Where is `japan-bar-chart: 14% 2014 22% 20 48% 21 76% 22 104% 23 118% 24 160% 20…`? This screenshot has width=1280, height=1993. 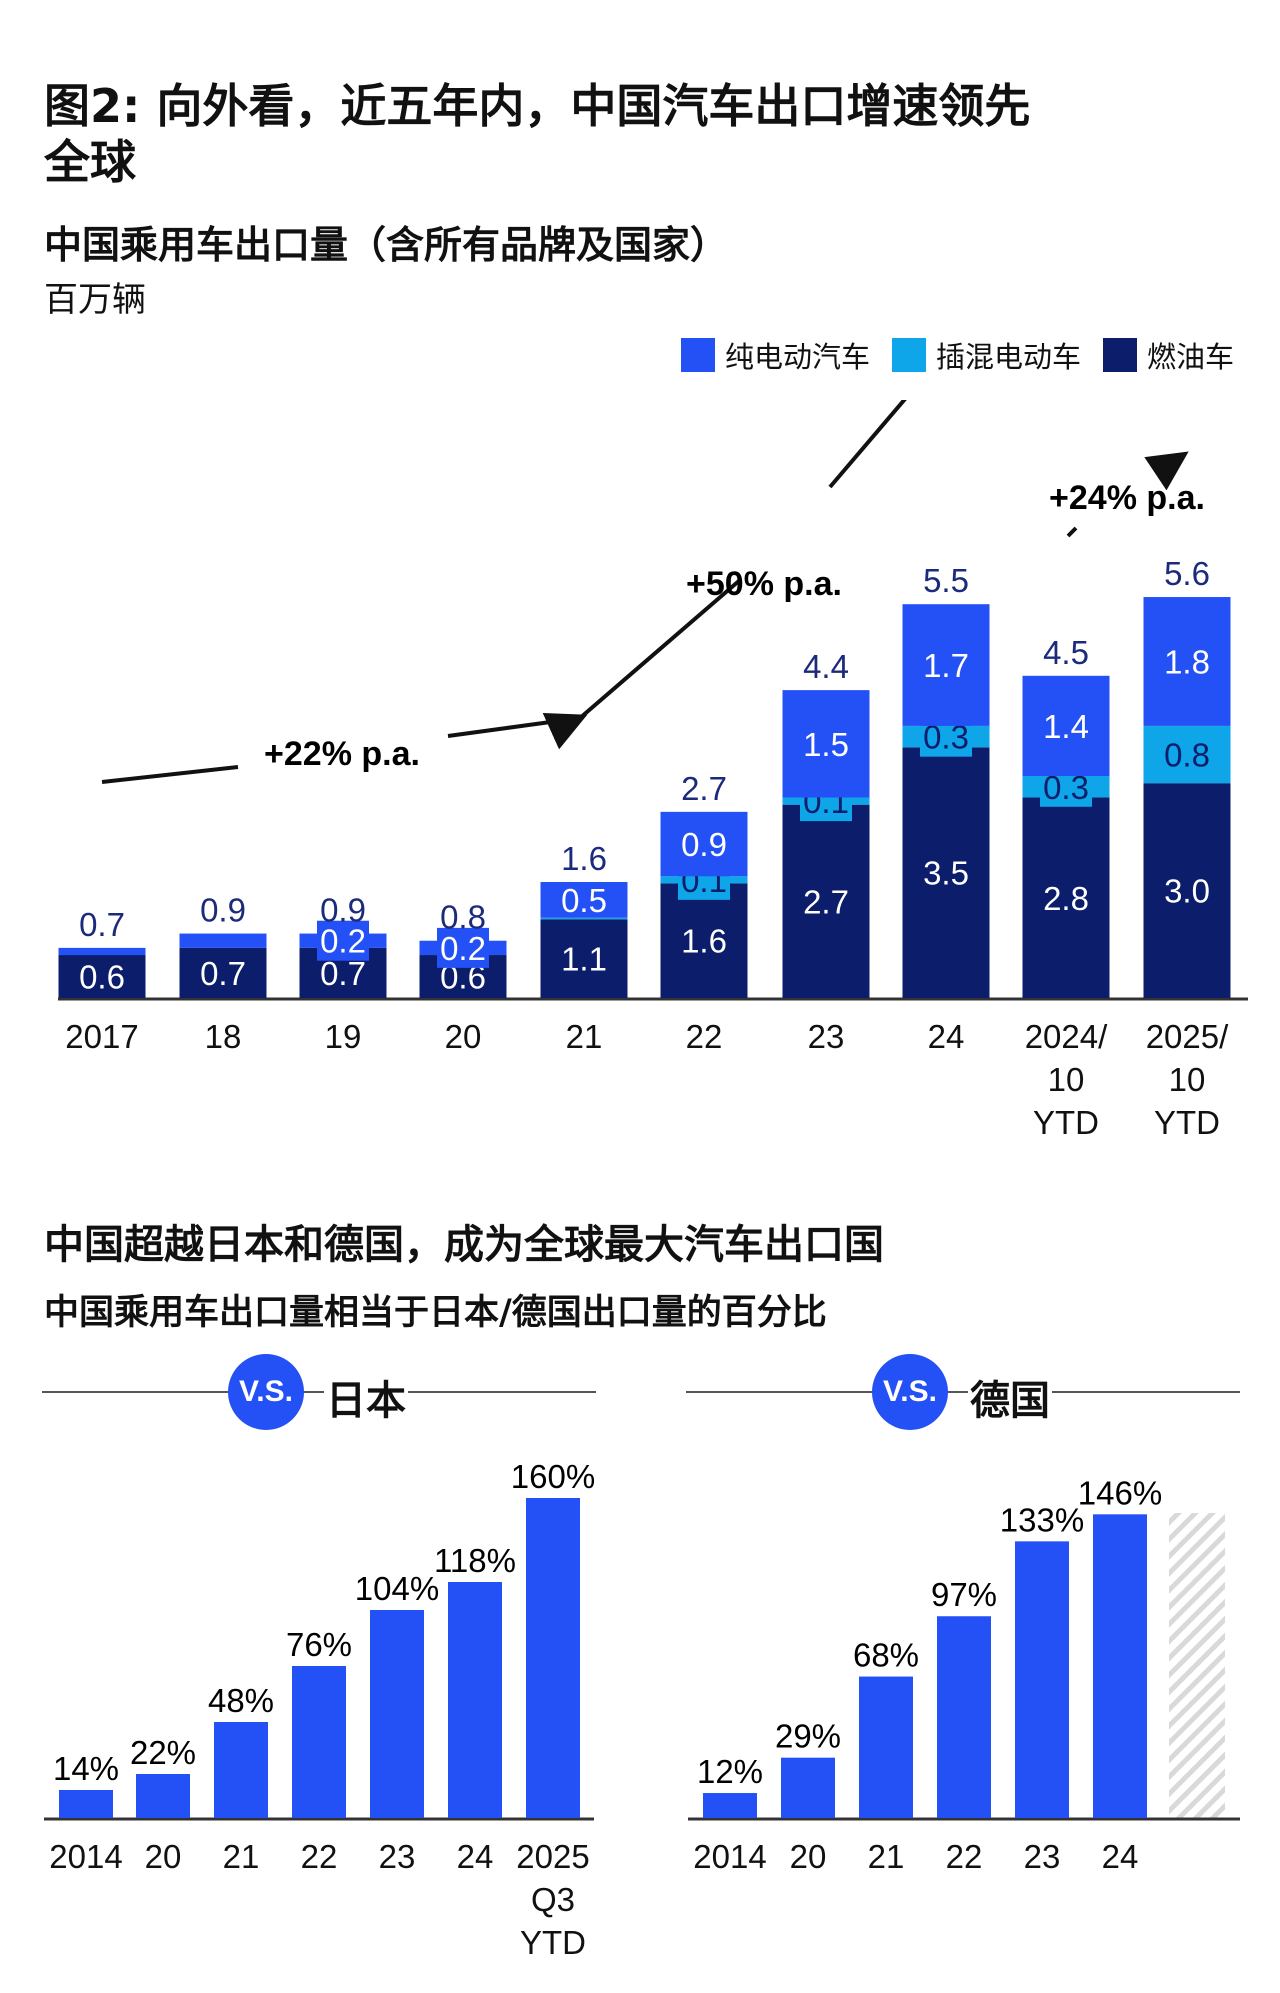 japan-bar-chart: 14% 2014 22% 20 48% 21 76% 22 104% 23 118% 24 160% 20… is located at coordinates (319, 1709).